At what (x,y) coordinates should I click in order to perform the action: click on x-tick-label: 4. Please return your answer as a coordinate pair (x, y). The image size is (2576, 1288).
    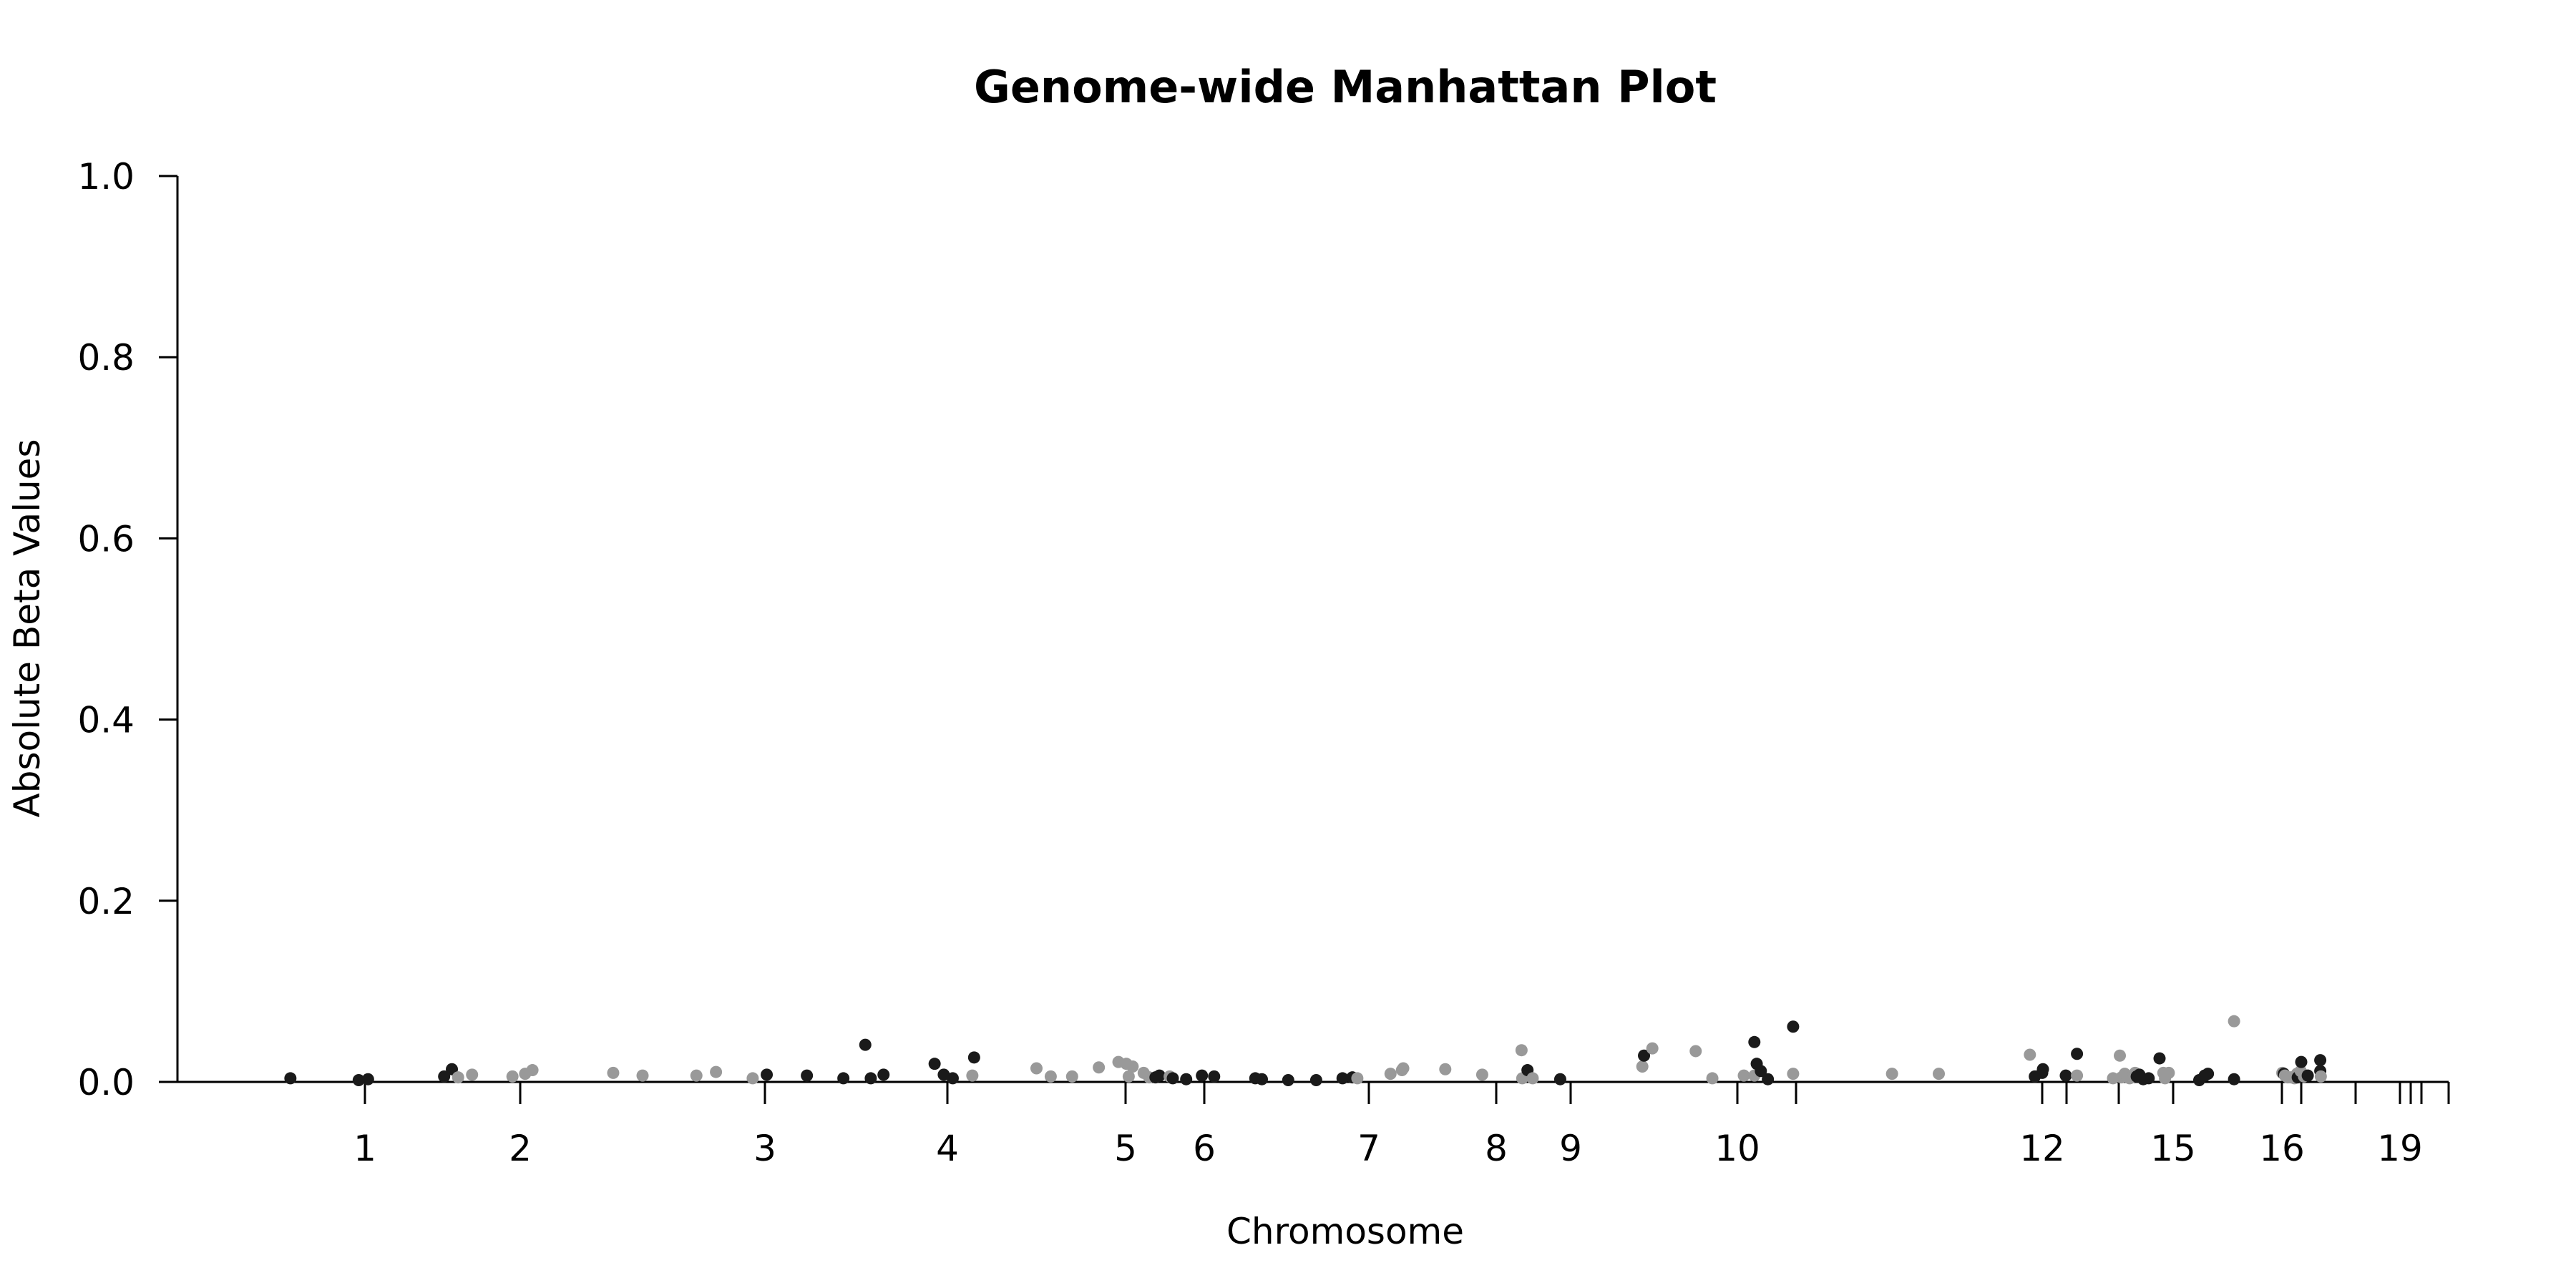
    Looking at the image, I should click on (947, 1148).